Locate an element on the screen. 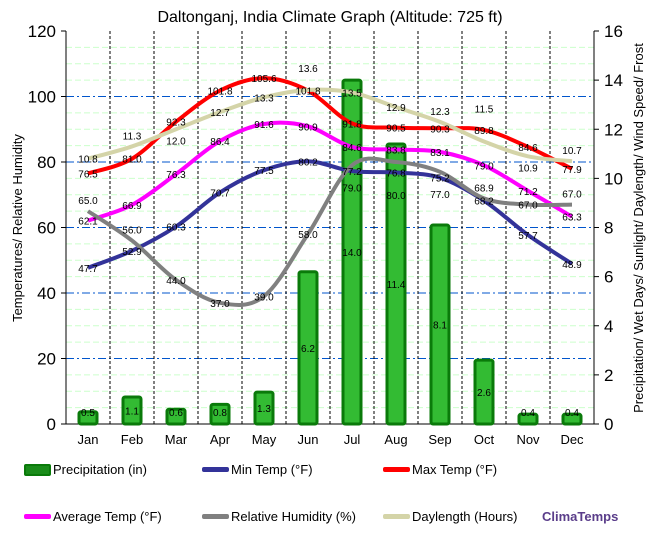 The image size is (661, 543). average-temp-f-line is located at coordinates (330, 171).